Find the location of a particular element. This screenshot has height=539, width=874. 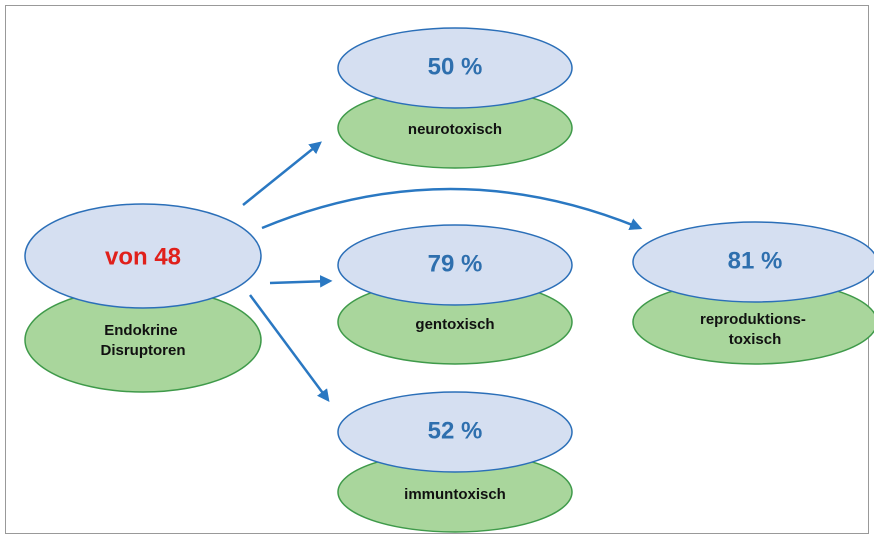

label-line: Endokrine is located at coordinates (140, 330).